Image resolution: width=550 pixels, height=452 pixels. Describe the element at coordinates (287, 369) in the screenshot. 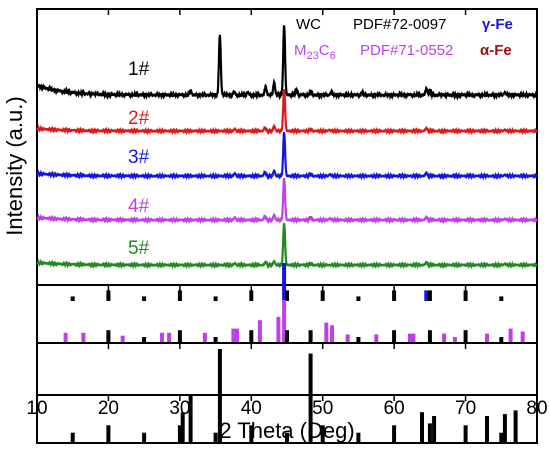

I see `m23c6-reference-frame` at that location.